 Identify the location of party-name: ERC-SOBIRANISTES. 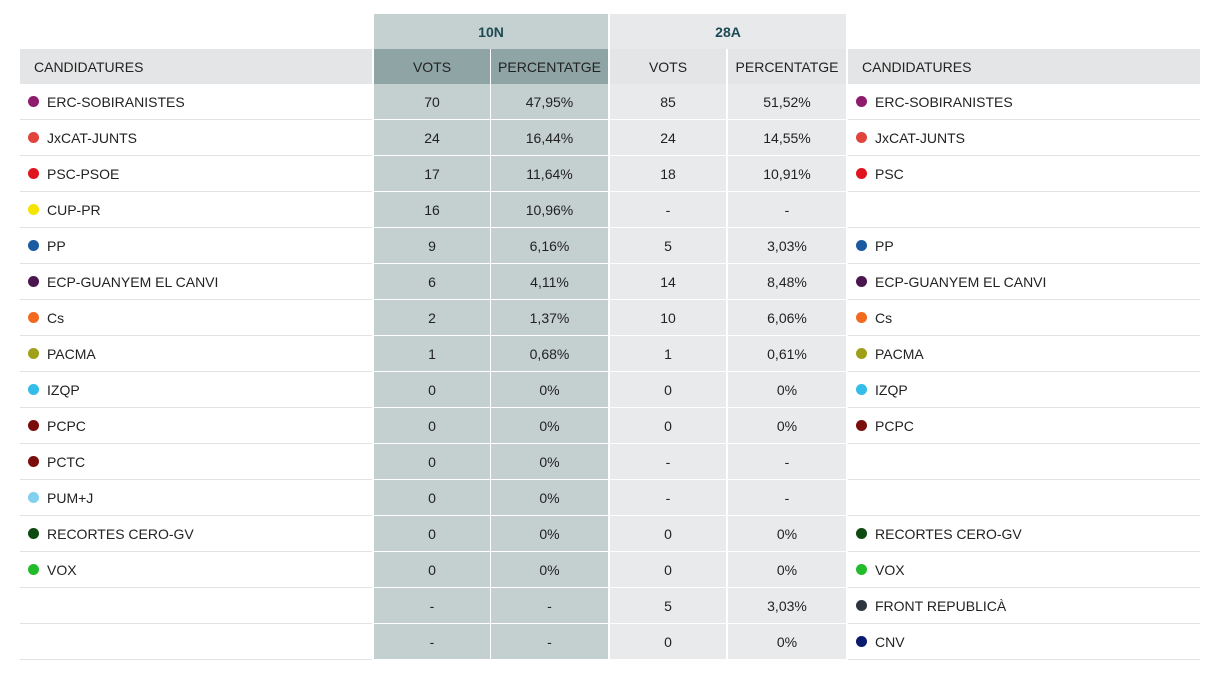
(196, 102).